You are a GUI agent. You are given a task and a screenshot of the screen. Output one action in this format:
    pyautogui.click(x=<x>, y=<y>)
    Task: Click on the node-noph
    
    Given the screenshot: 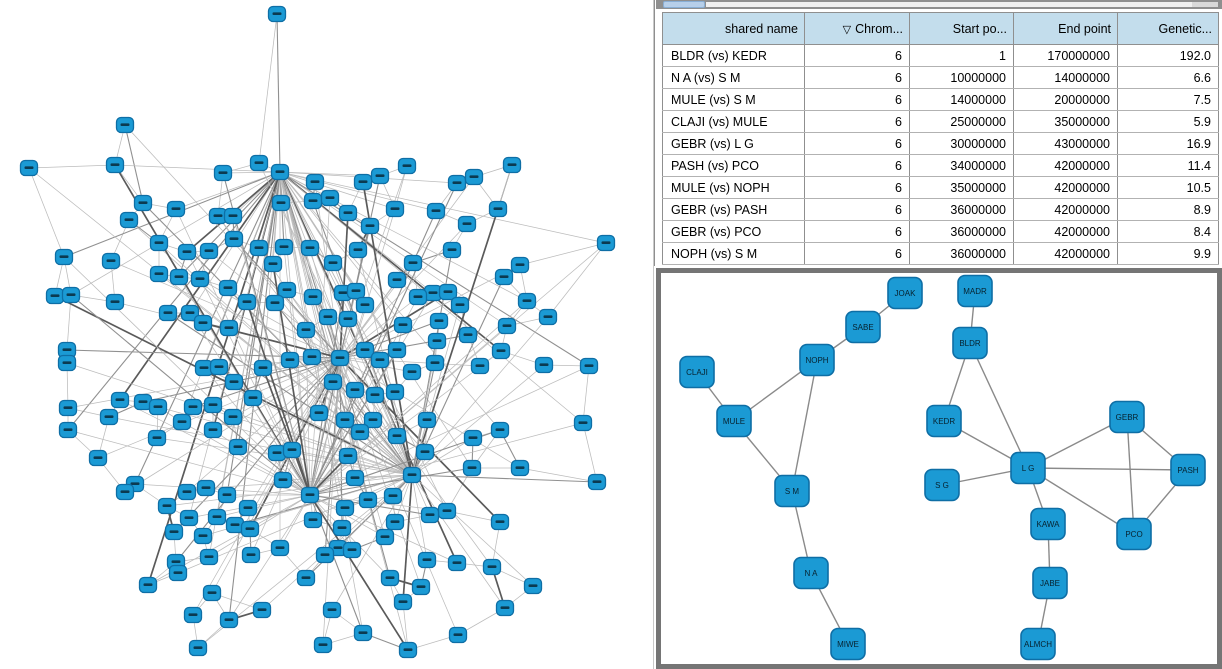 What is the action you would take?
    pyautogui.click(x=817, y=360)
    